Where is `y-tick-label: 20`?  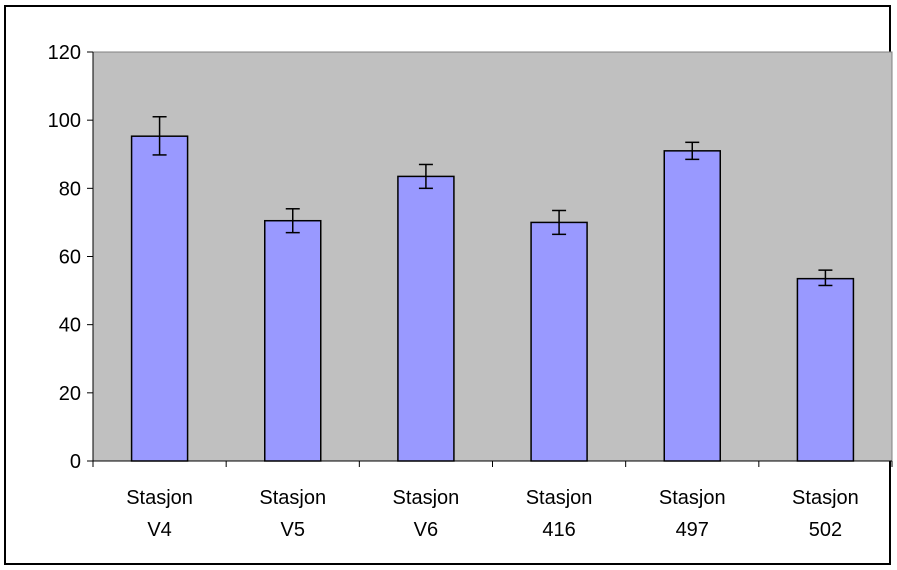
y-tick-label: 20 is located at coordinates (70, 394).